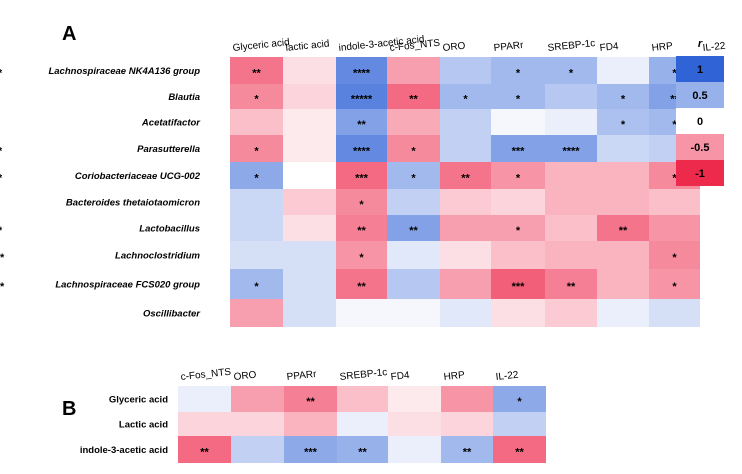 The width and height of the screenshot is (742, 474). I want to click on row-label: Glyceric acid, so click(138, 400).